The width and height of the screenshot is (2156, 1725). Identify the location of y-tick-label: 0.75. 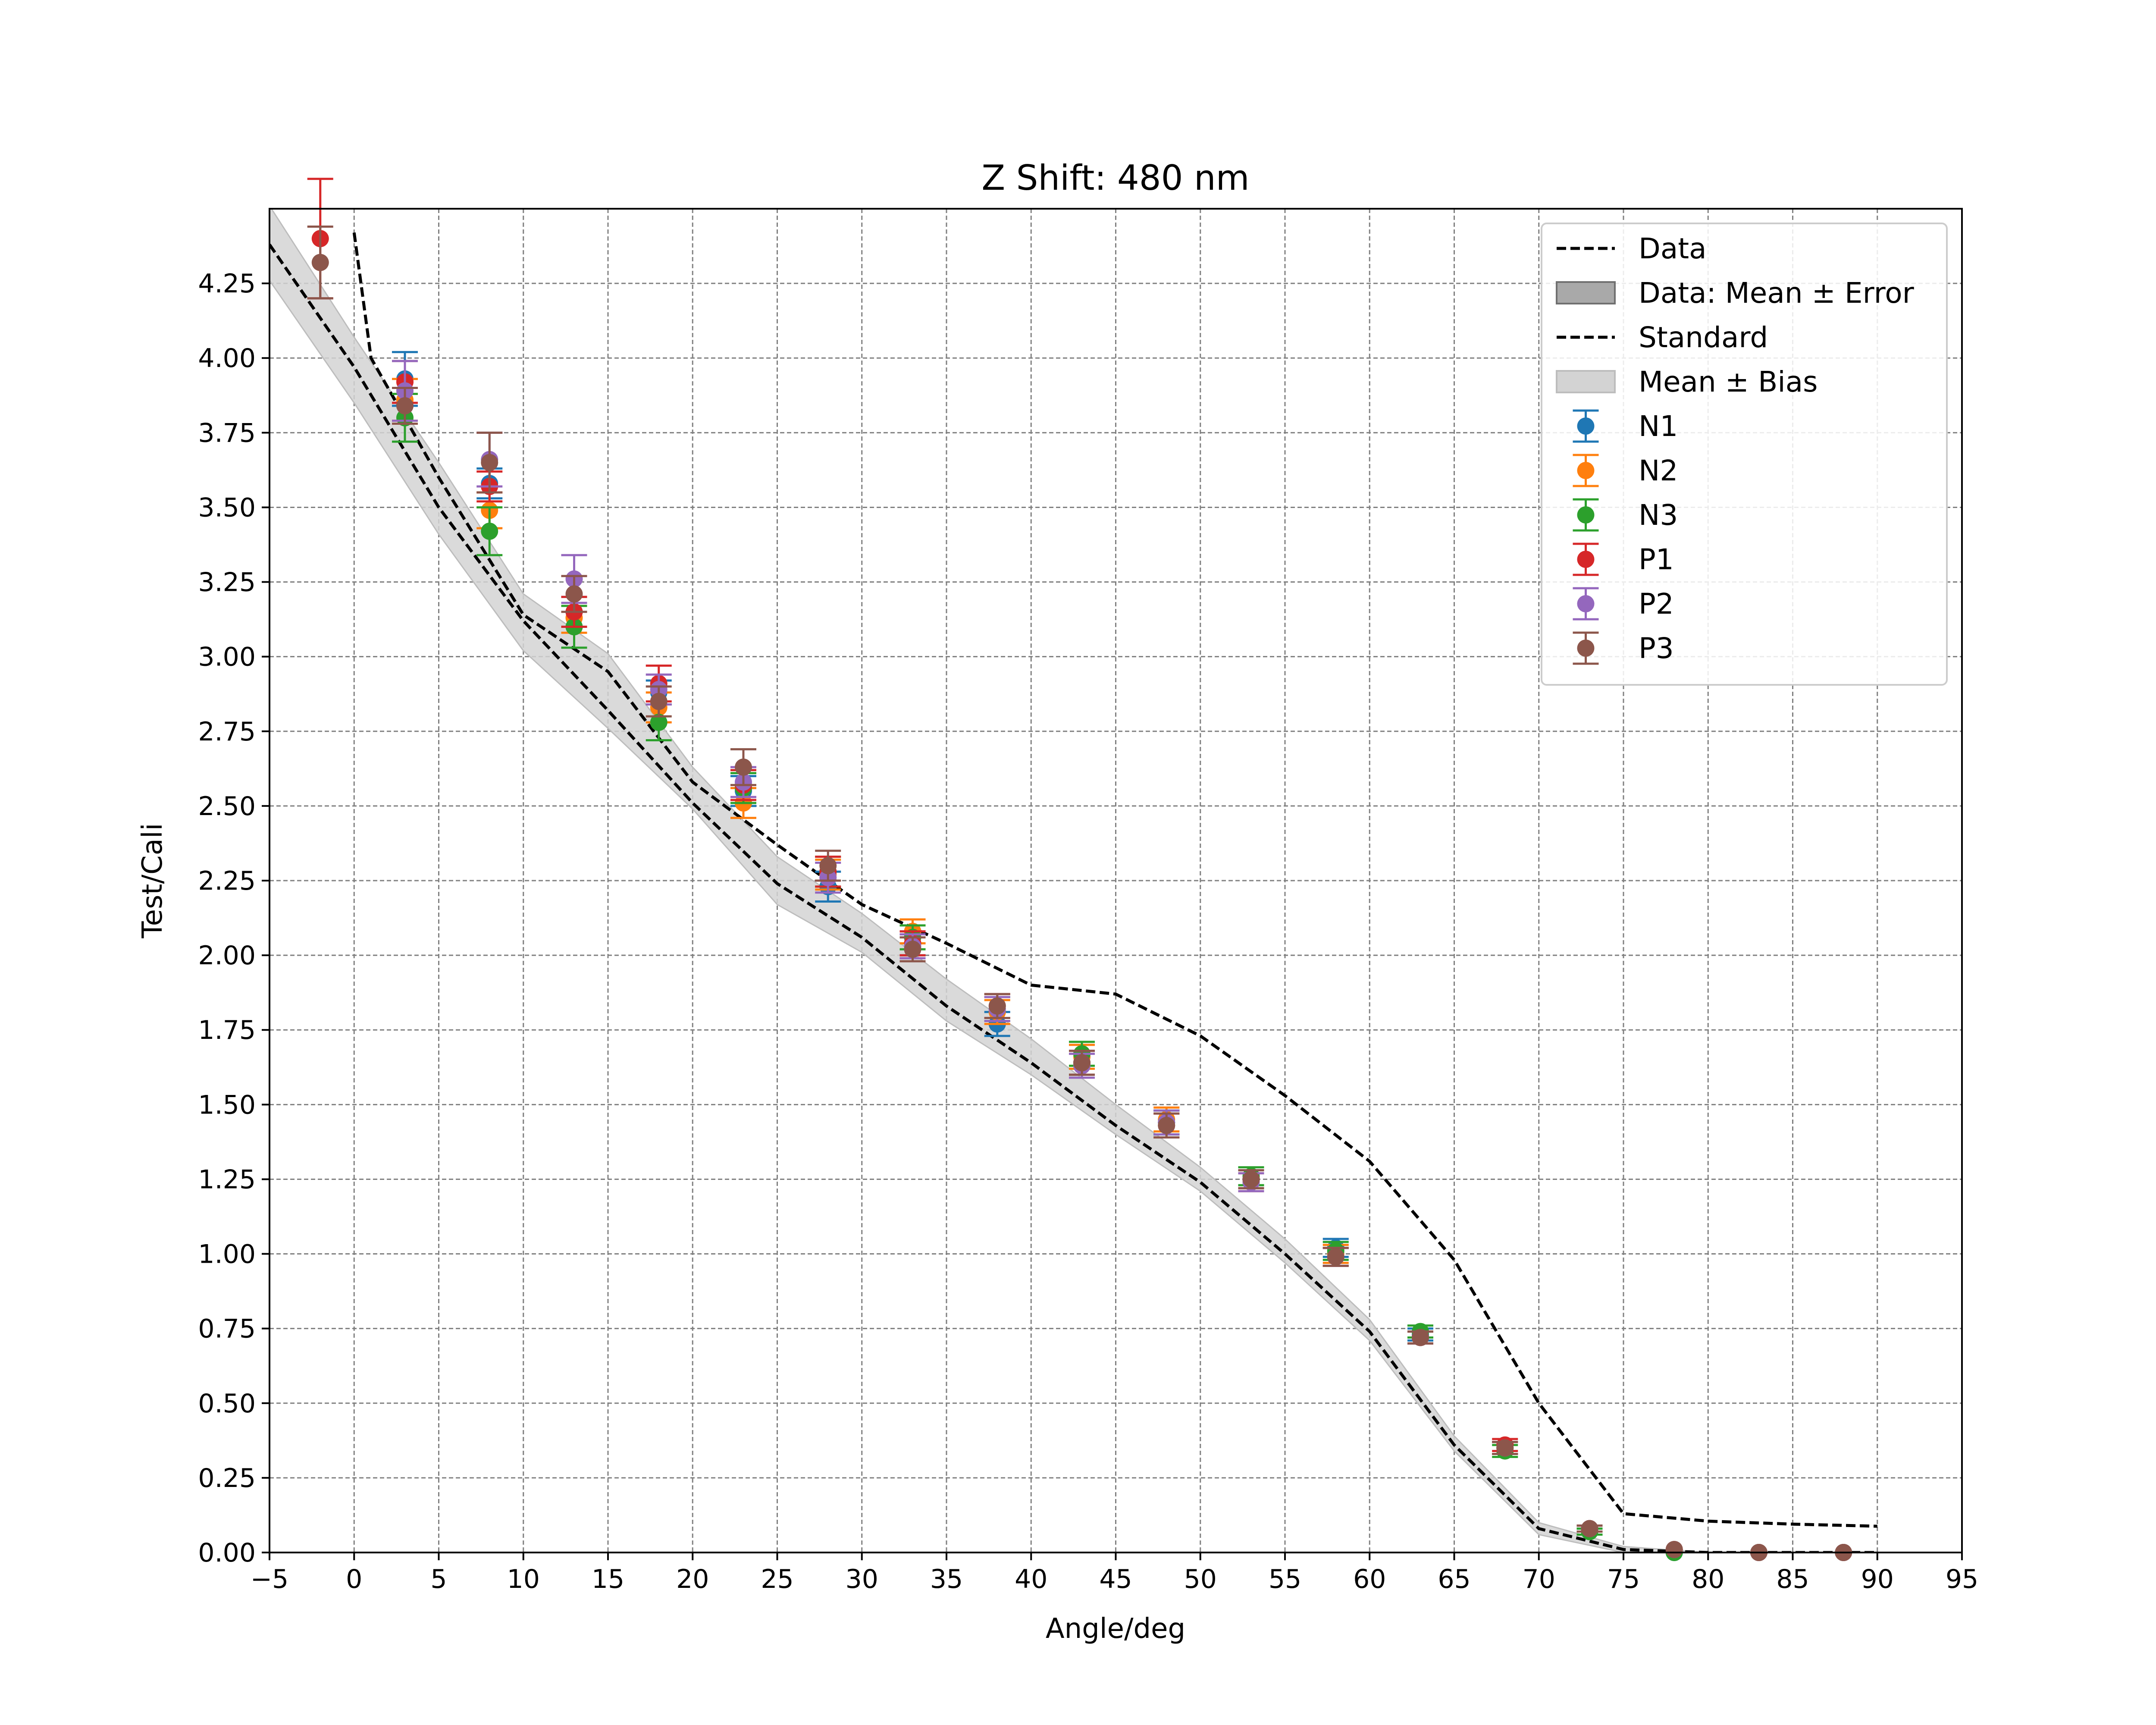
(227, 1329).